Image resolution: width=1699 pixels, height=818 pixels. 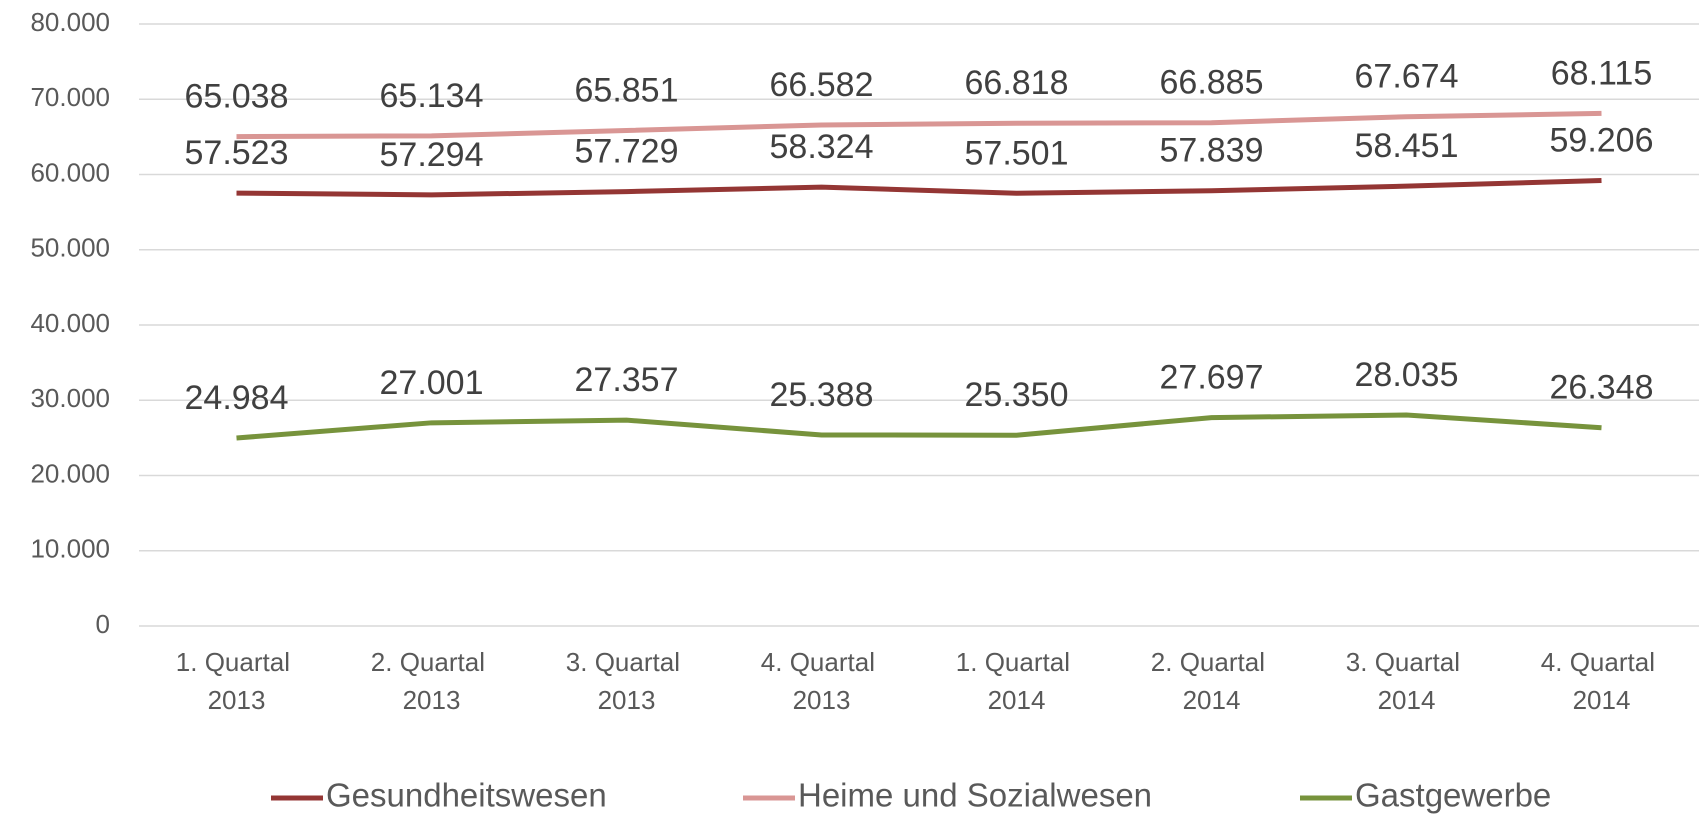 I want to click on data-label: 57.294, so click(x=432, y=155).